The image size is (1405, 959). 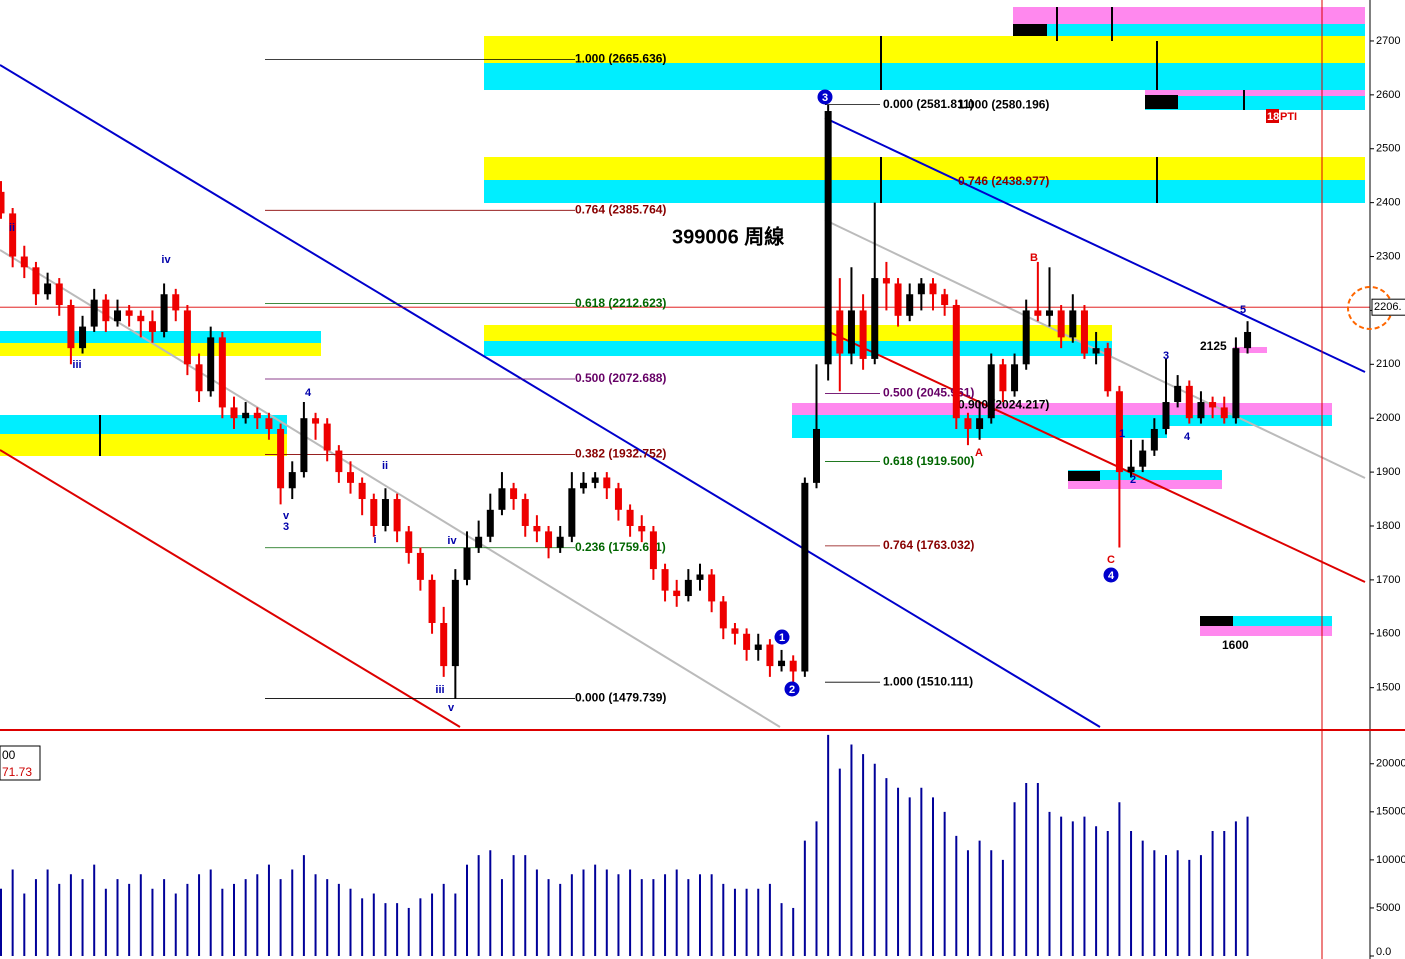 I want to click on note: 2125, so click(x=1213, y=346).